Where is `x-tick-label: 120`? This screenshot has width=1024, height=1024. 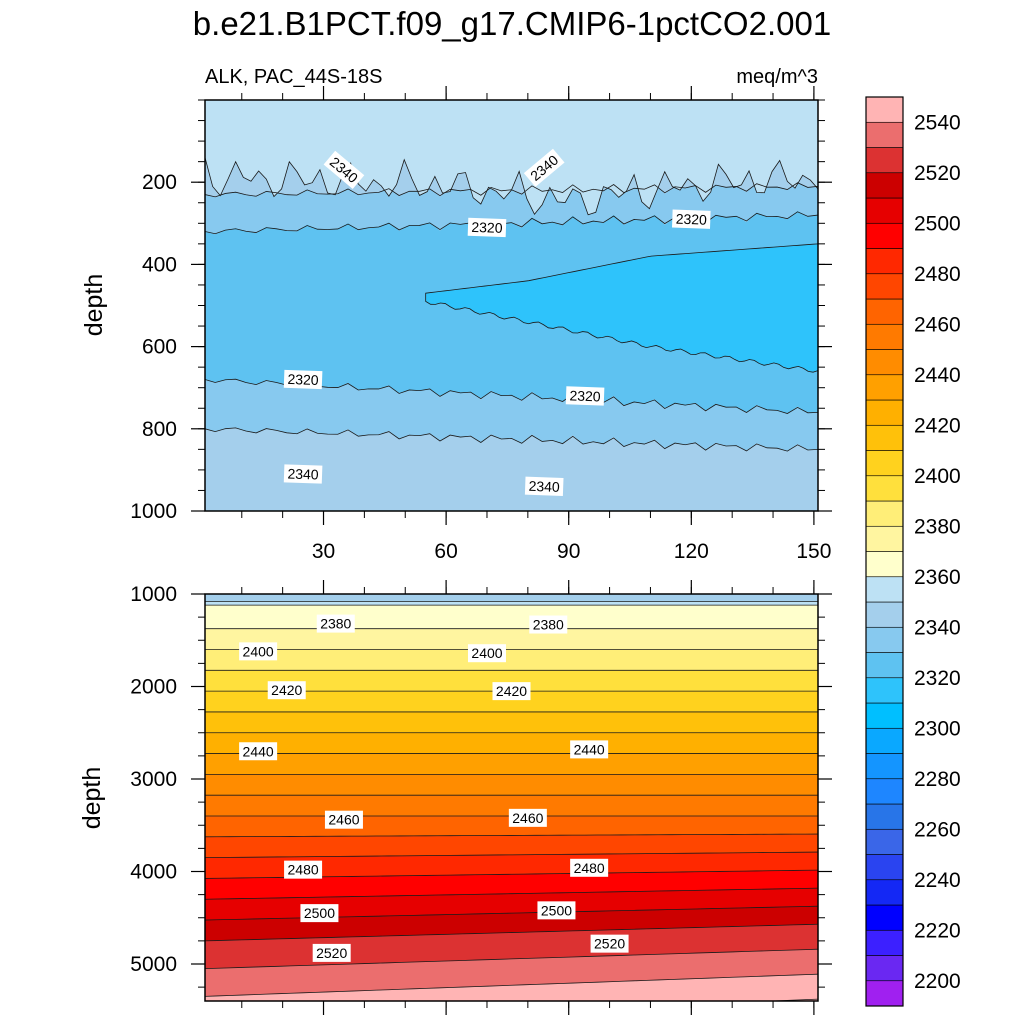 x-tick-label: 120 is located at coordinates (691, 551).